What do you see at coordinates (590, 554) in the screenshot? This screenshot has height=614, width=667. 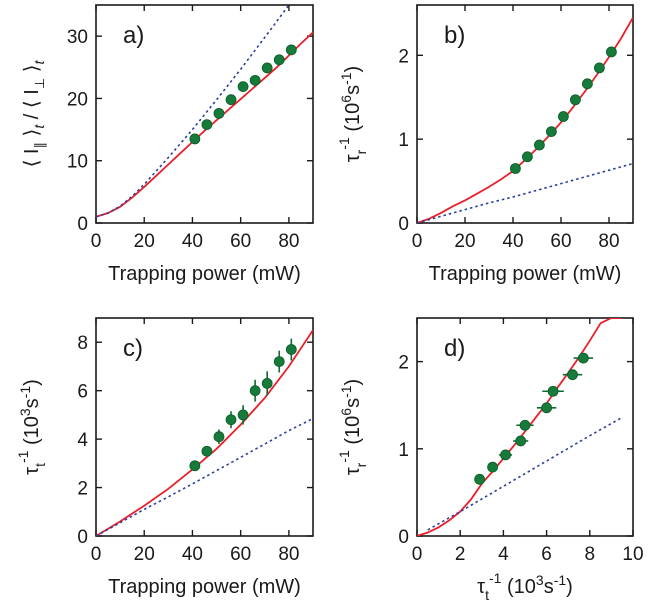 I see `x-tick-label: 8` at bounding box center [590, 554].